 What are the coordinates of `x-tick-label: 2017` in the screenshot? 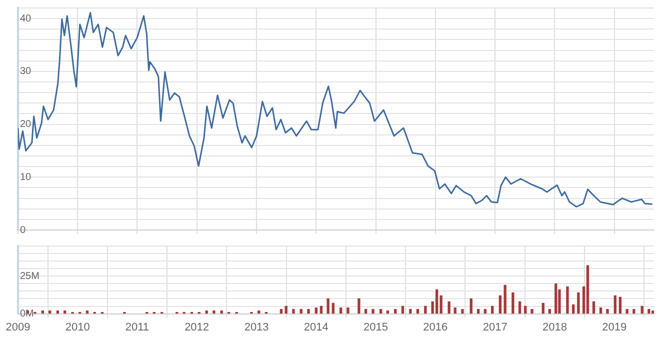 It's located at (495, 327).